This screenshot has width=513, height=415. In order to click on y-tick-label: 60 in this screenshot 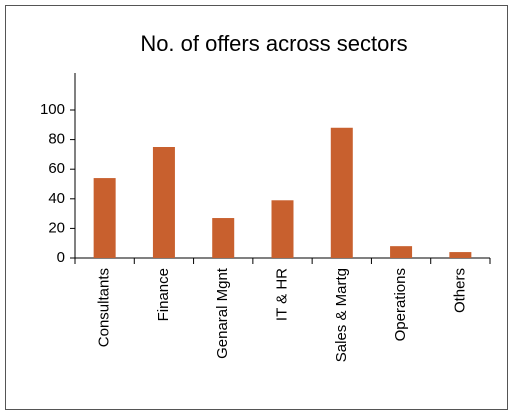, I will do `click(56, 168)`.